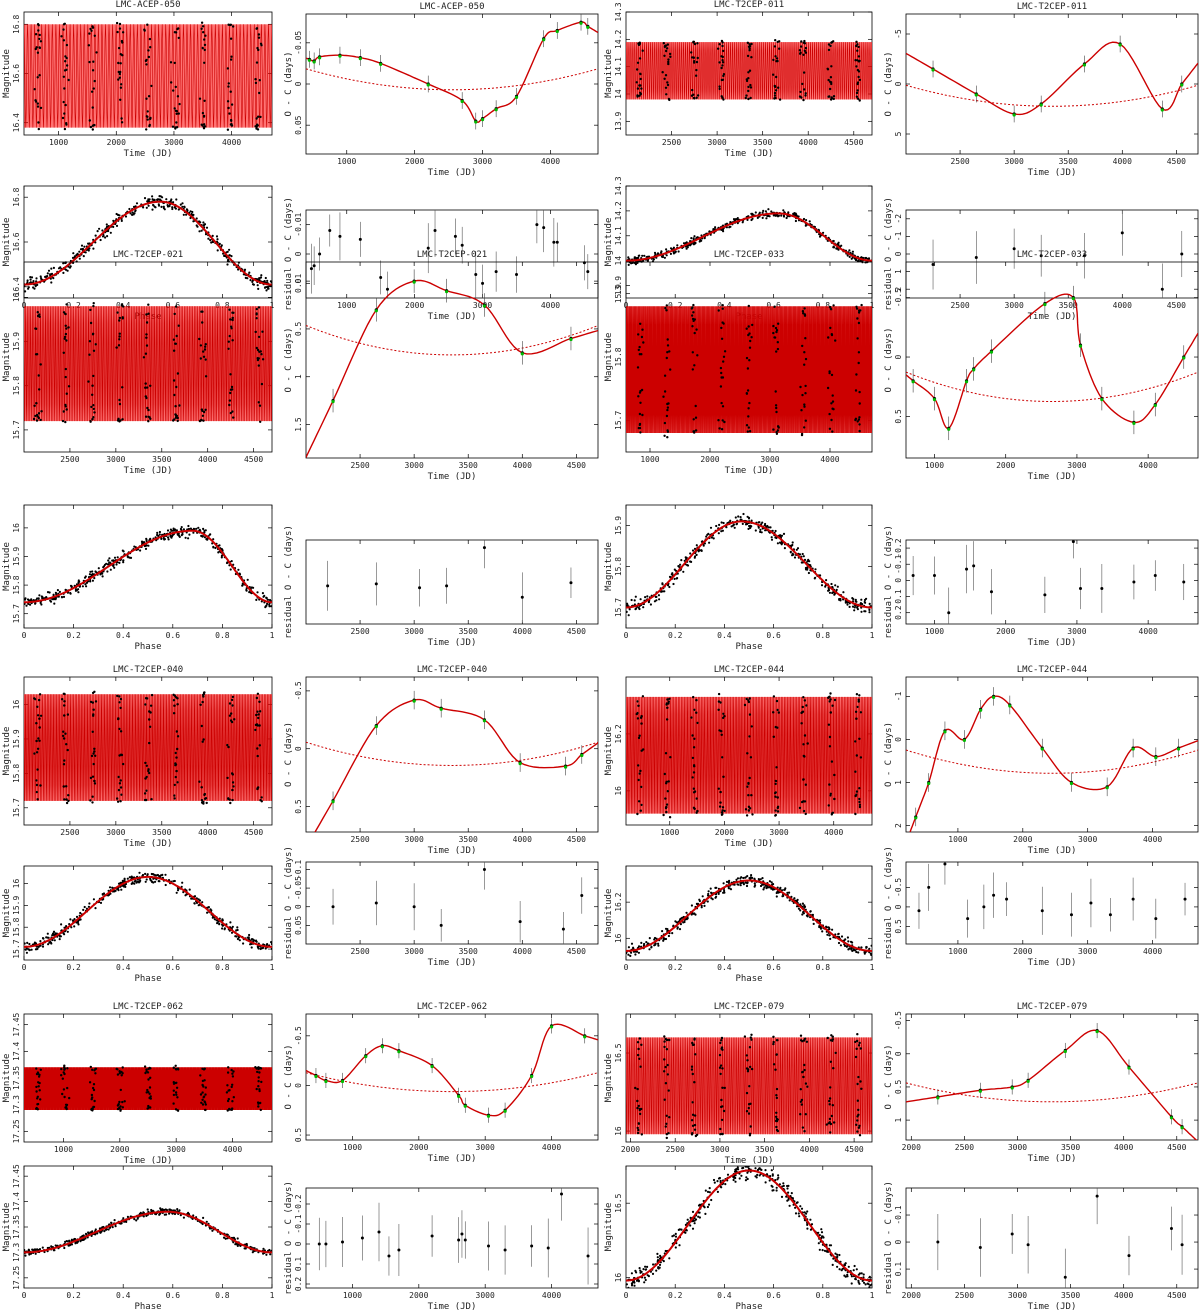 Image resolution: width=1200 pixels, height=1311 pixels. What do you see at coordinates (582, 896) in the screenshot?
I see `lmc-t2cep-040-resid-point` at bounding box center [582, 896].